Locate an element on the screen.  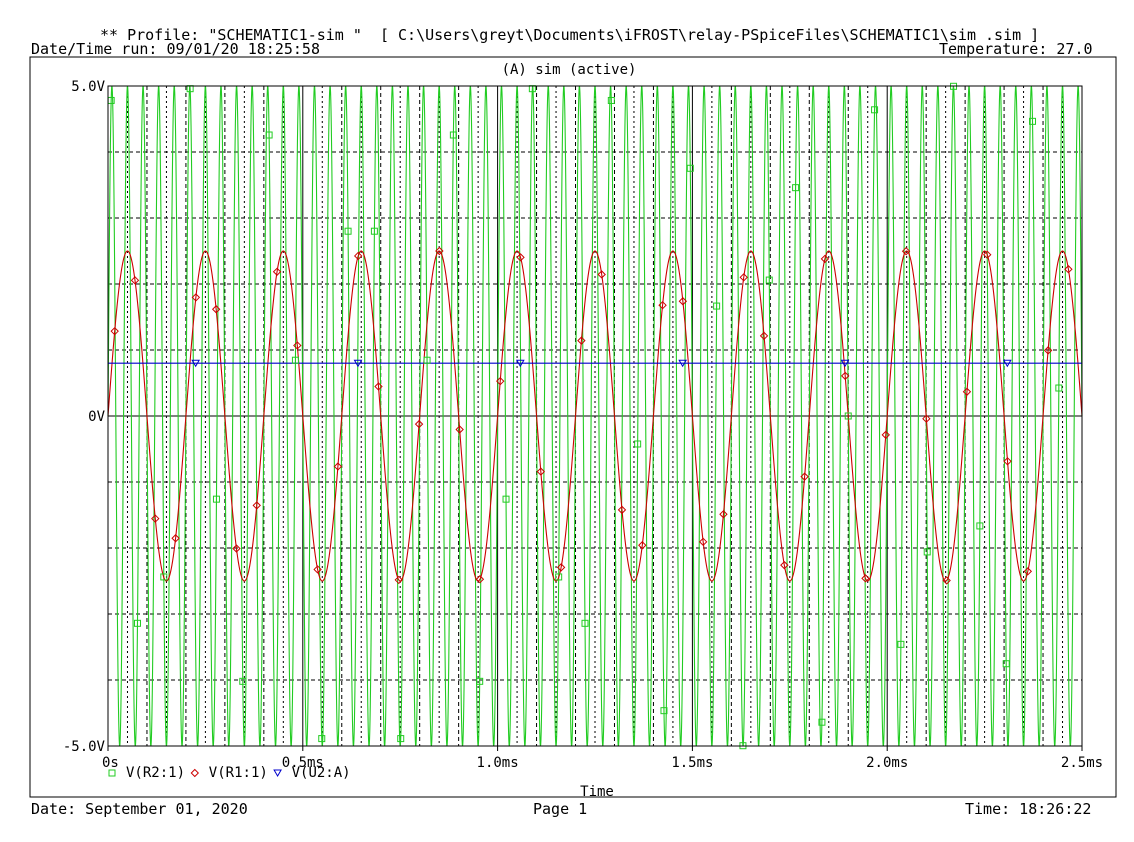
y-tick-label: 5.0V is located at coordinates (88, 87).